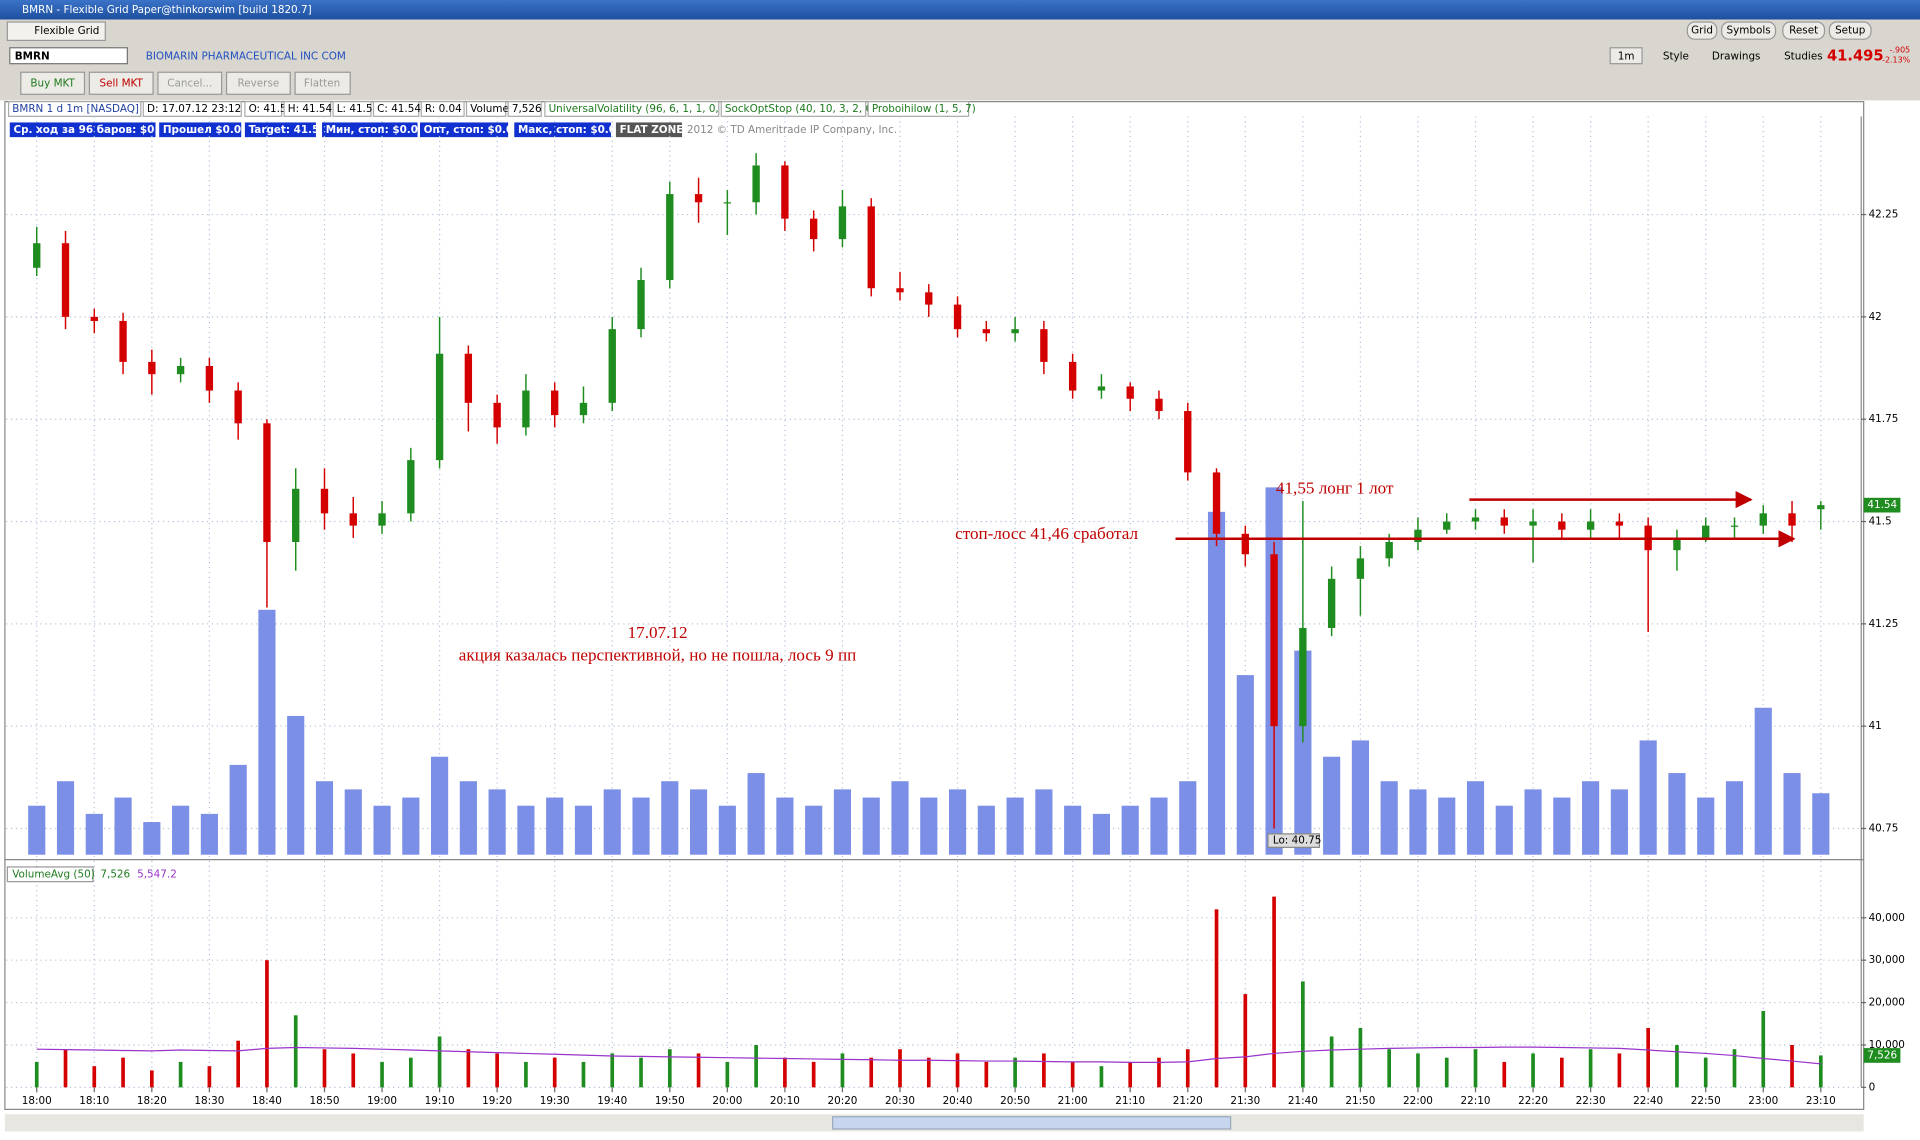  What do you see at coordinates (92, 130) in the screenshot?
I see `info-item: Ср. ход за 96 баров: $0.05` at bounding box center [92, 130].